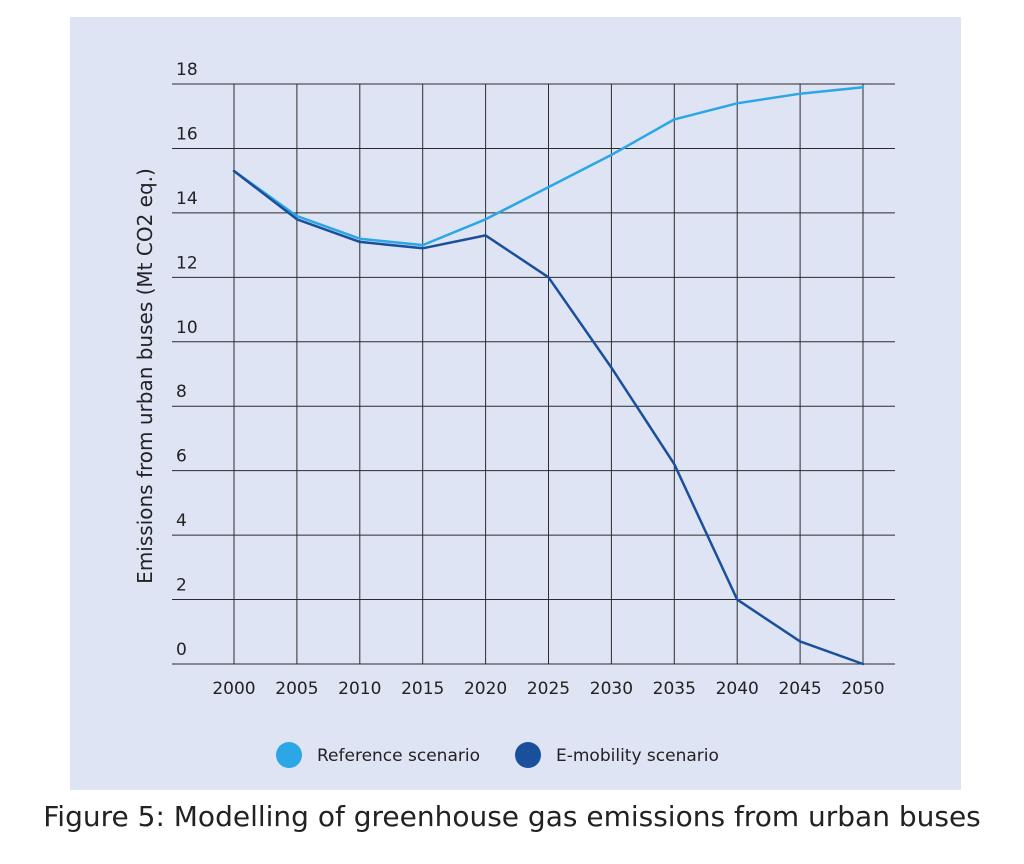 The width and height of the screenshot is (1024, 864). Describe the element at coordinates (296, 689) in the screenshot. I see `x-tick-label: 2005` at that location.